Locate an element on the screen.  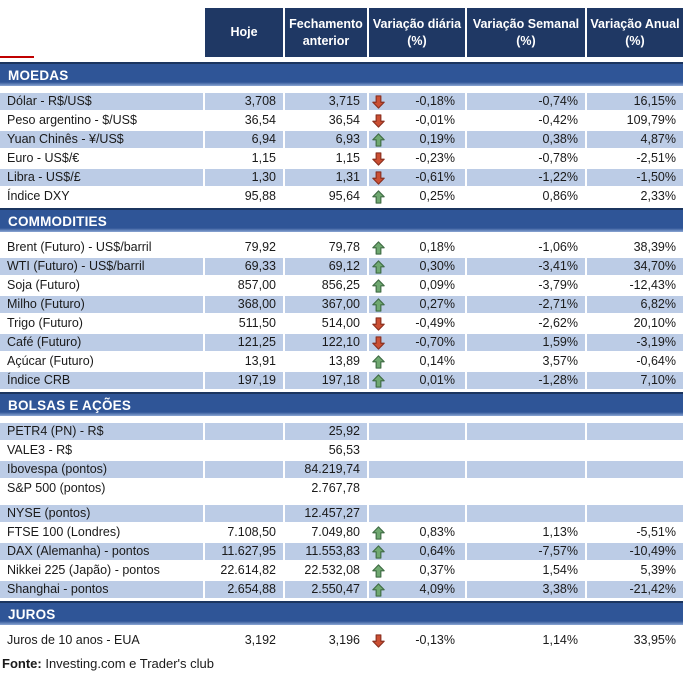
variacao-diaria-cell: 0,01% is located at coordinates (417, 380).